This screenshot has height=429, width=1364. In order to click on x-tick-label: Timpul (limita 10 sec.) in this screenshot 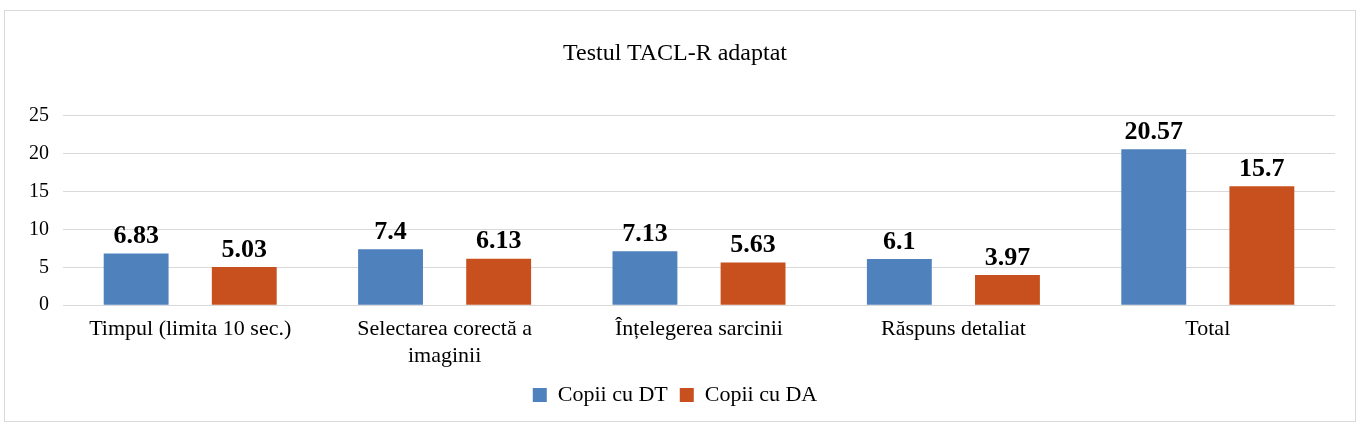, I will do `click(190, 328)`.